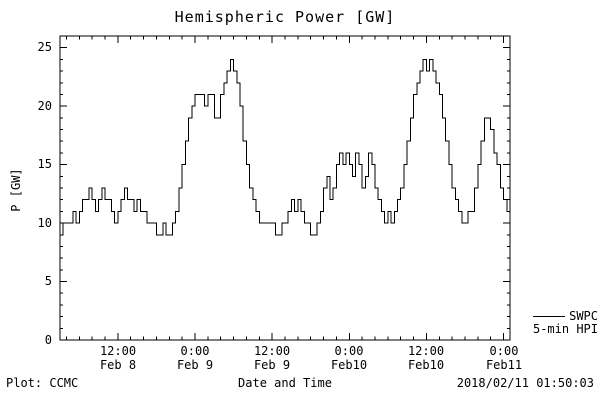  I want to click on x-tick-time-3: 0:00, so click(349, 351).